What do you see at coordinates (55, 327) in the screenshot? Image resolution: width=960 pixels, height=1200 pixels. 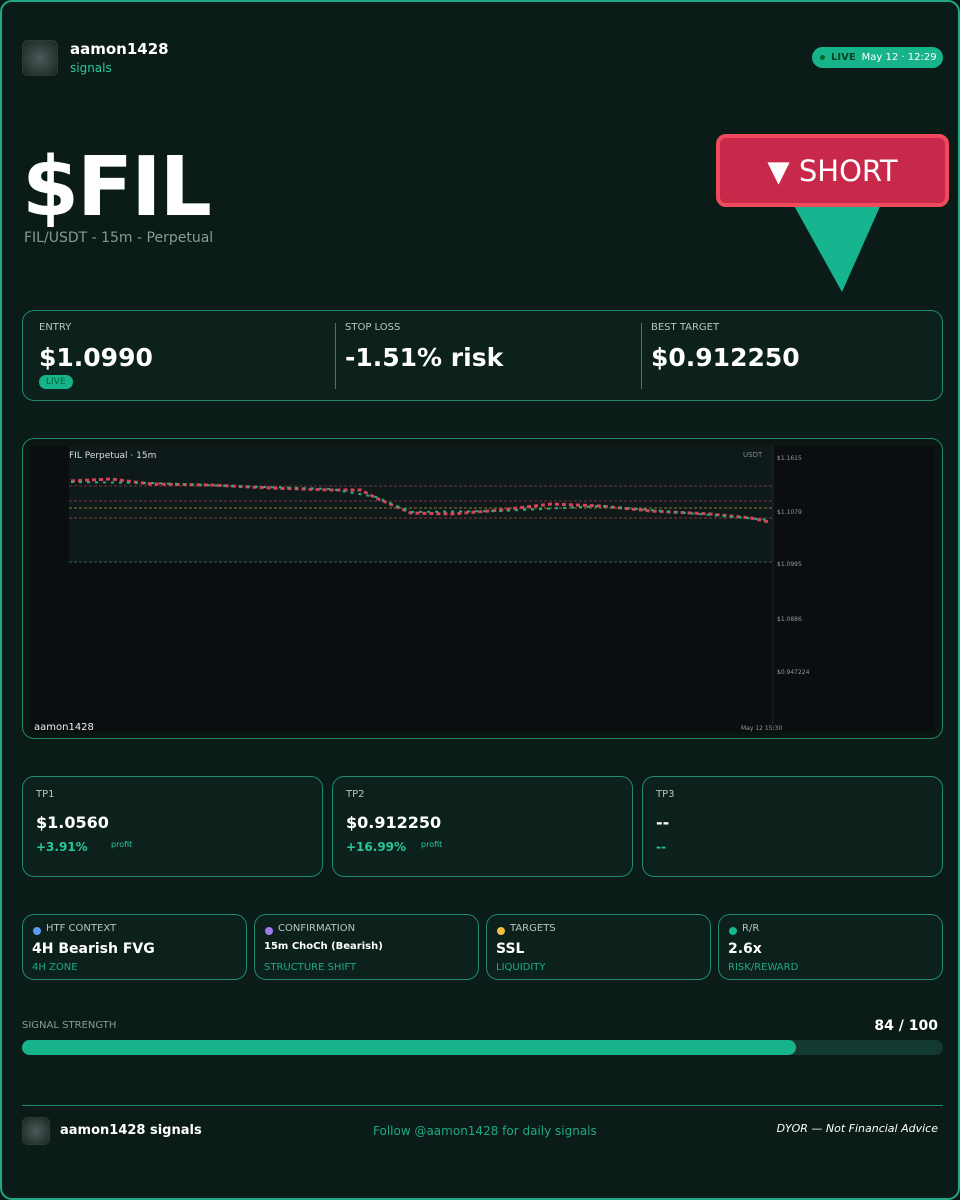 I see `stat-label: ENTRY` at bounding box center [55, 327].